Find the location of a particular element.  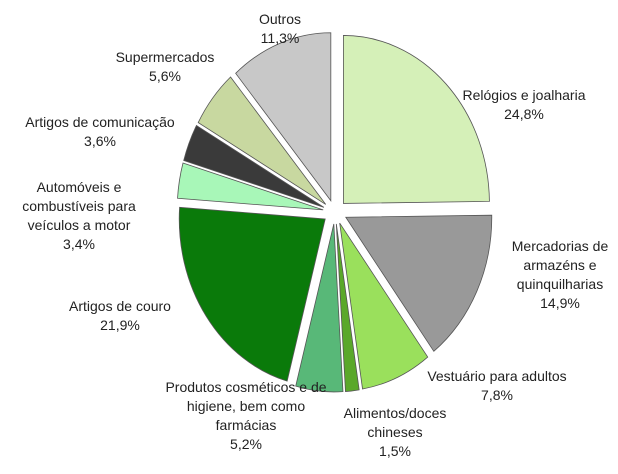

category-label: Vestuário para adultos is located at coordinates (497, 376).